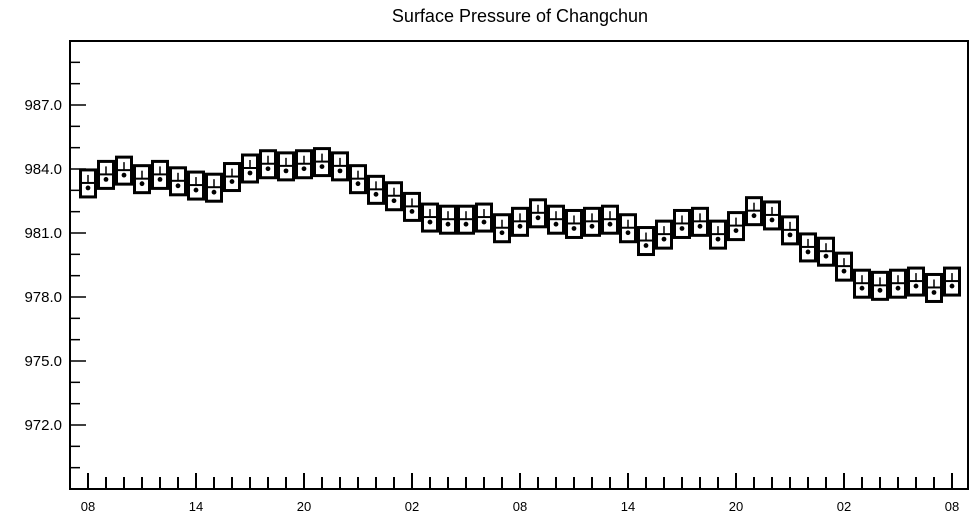 Image resolution: width=975 pixels, height=520 pixels. I want to click on y-tick-label: 978.0, so click(43, 297).